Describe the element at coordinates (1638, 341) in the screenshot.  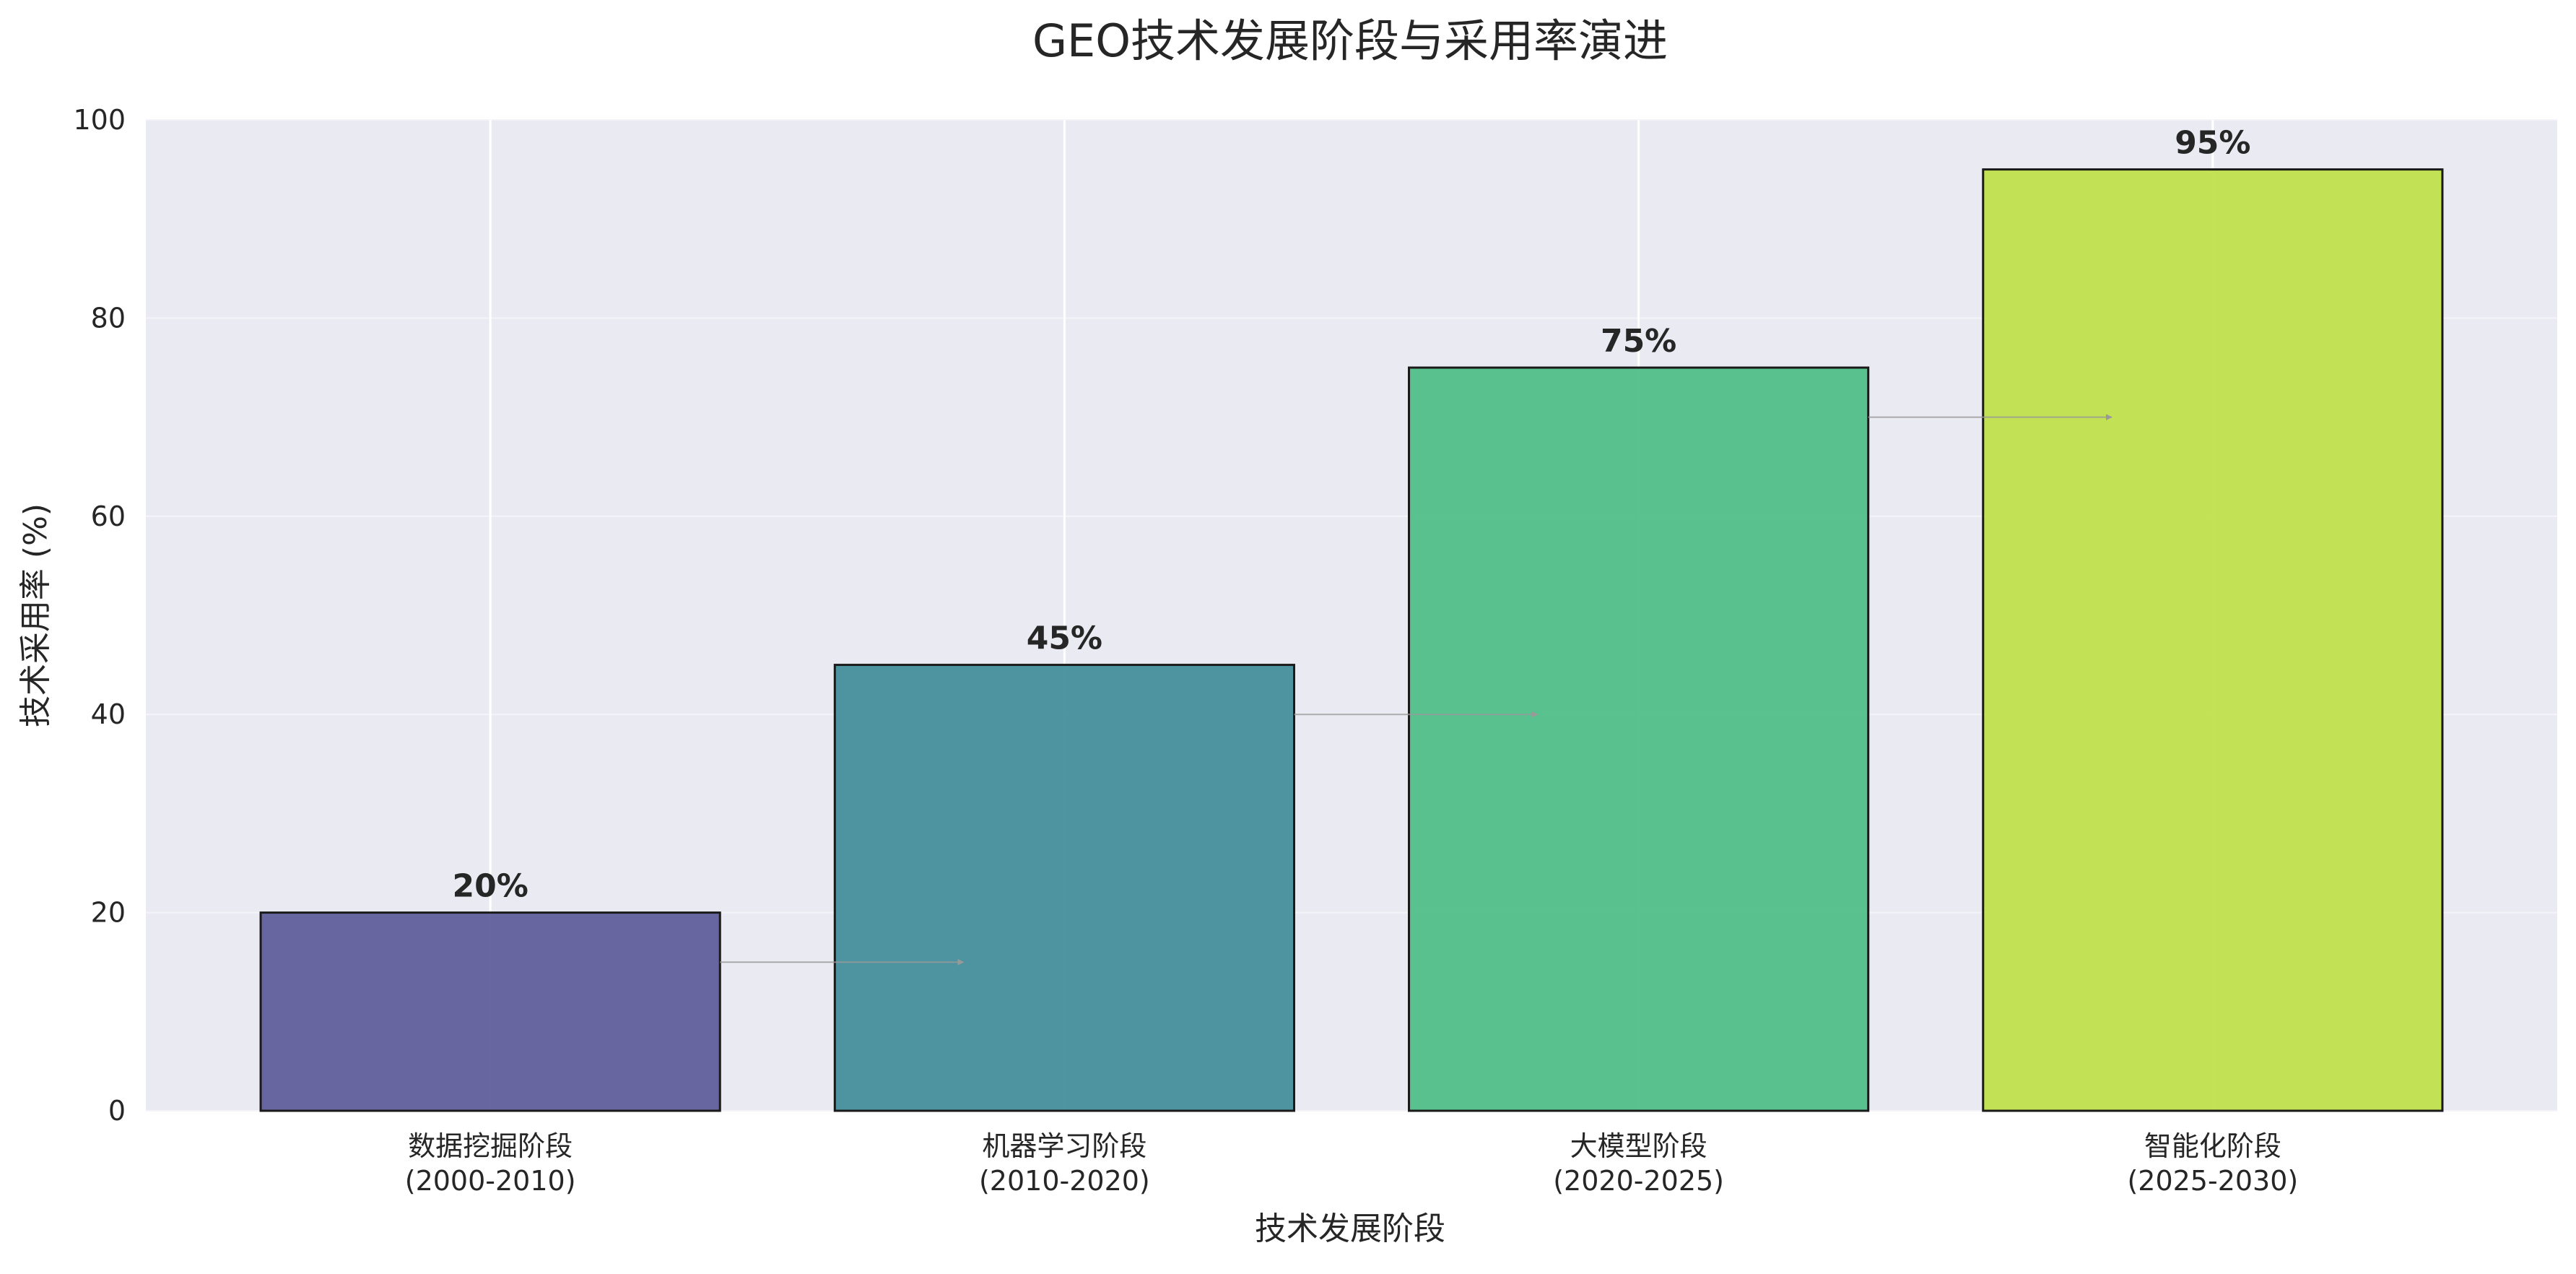
I see `bar-value-label: 75%` at that location.